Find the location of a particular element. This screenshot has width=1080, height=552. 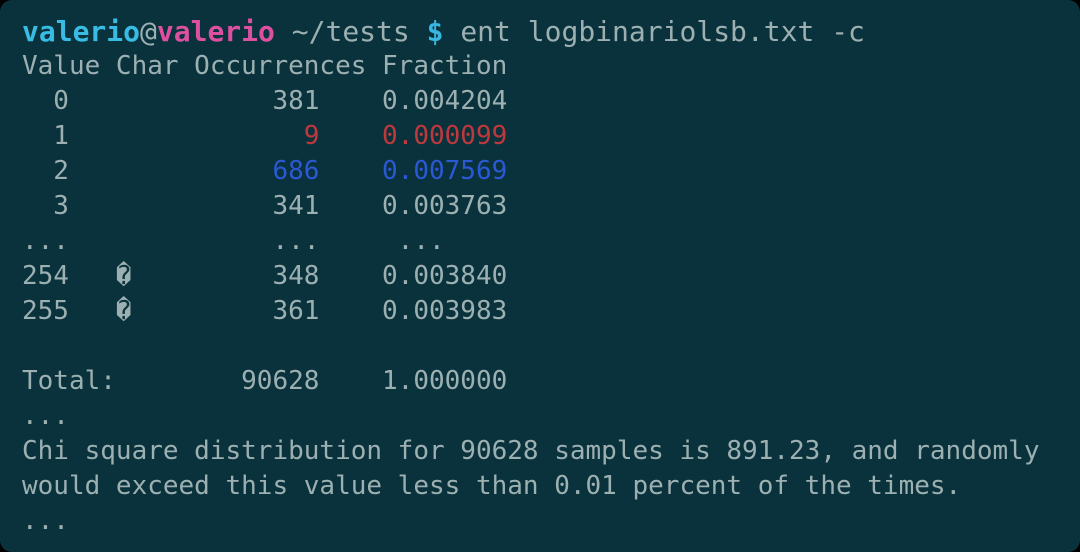

table-row-value-1: 1 9 0.000099 is located at coordinates (551, 136).